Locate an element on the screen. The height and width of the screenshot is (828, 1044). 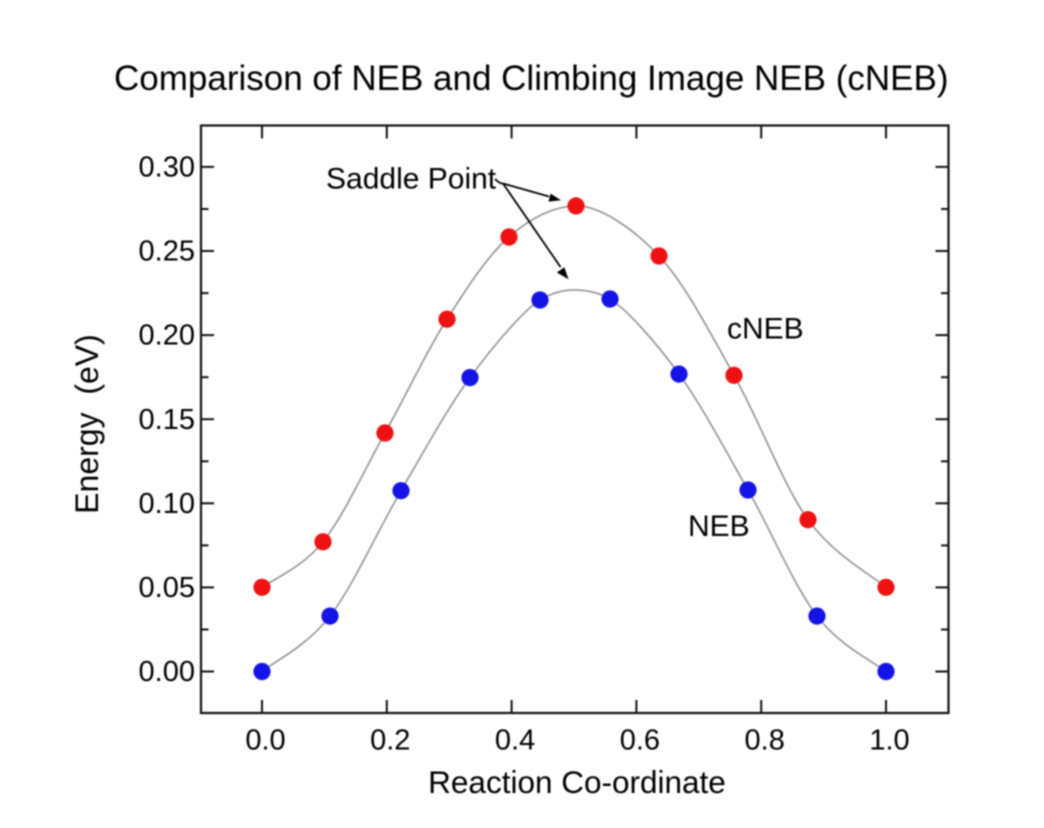
svg-text: cNEB is located at coordinates (765, 329).